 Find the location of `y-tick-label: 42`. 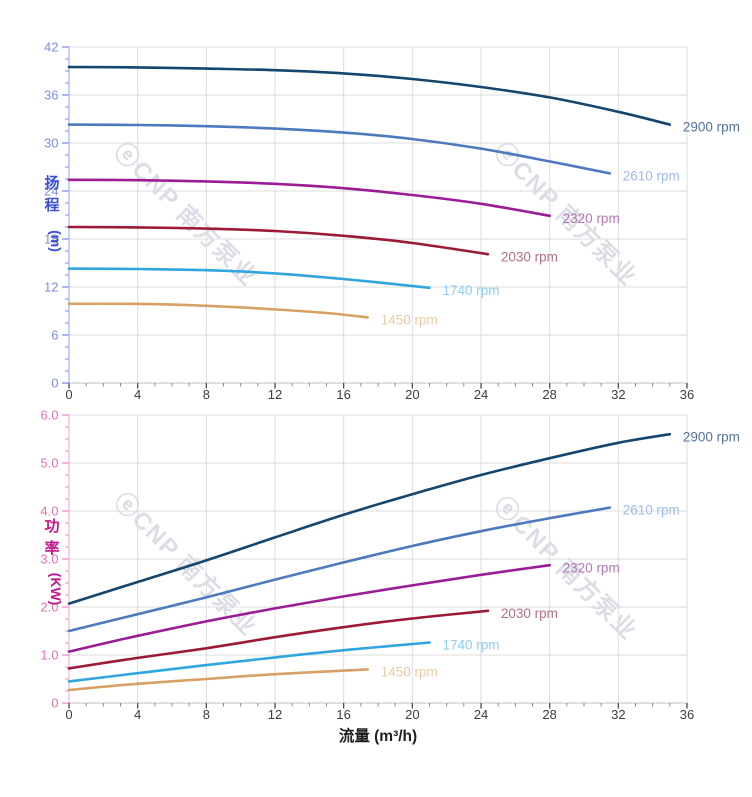

y-tick-label: 42 is located at coordinates (51, 47).